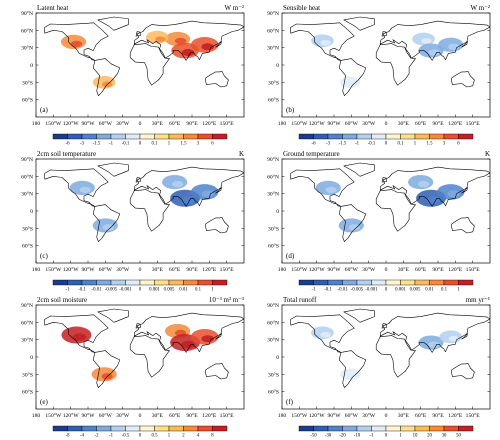 The height and width of the screenshot is (440, 500). What do you see at coordinates (334, 415) in the screenshot?
I see `lon-tick-label: 90°W` at bounding box center [334, 415].